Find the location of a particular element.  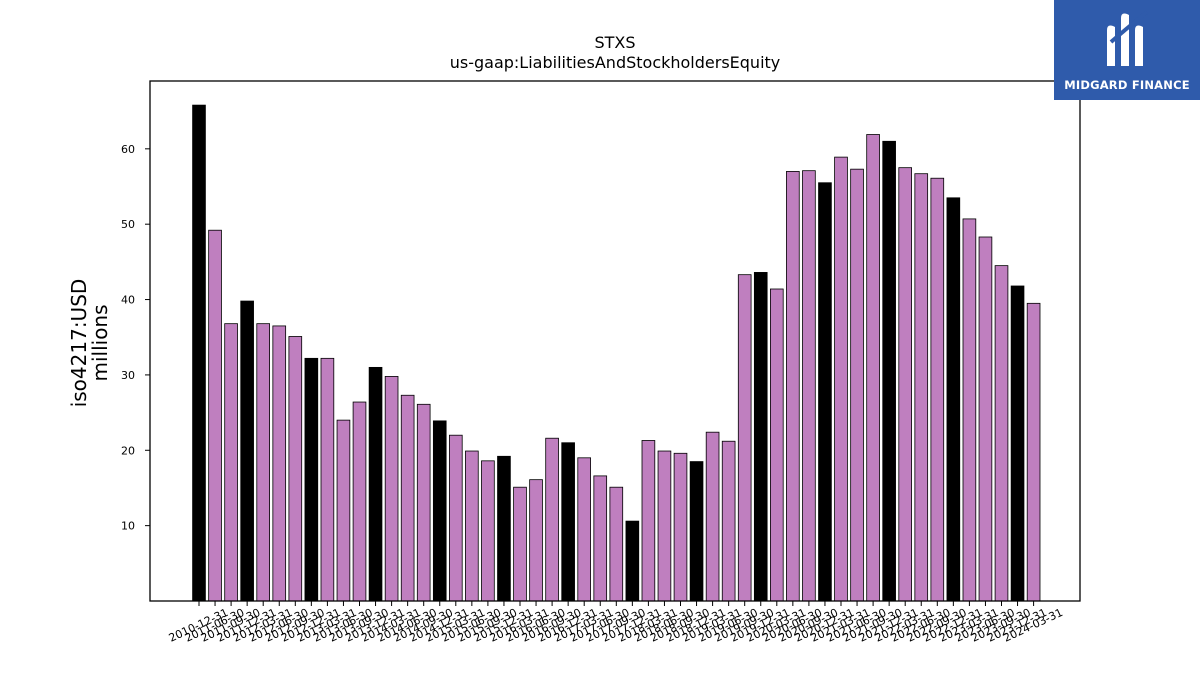

chart-title: STXS is located at coordinates (614, 42).